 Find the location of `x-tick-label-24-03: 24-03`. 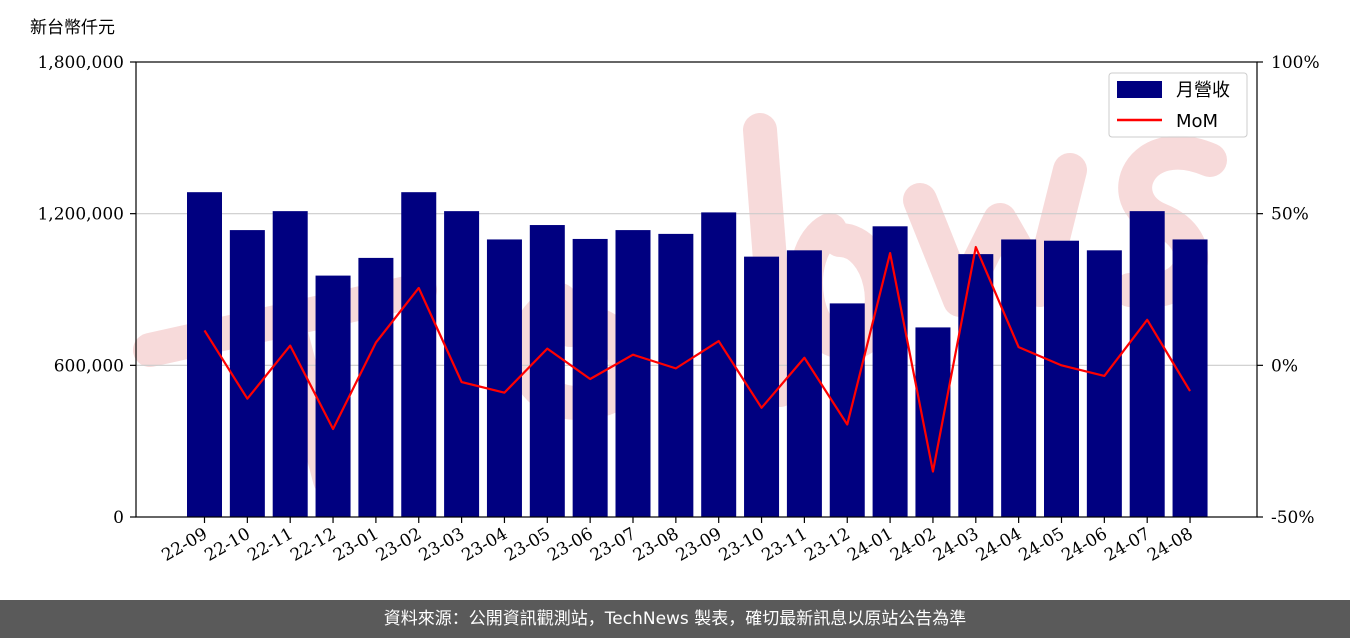

x-tick-label-24-03: 24-03 is located at coordinates (956, 545).